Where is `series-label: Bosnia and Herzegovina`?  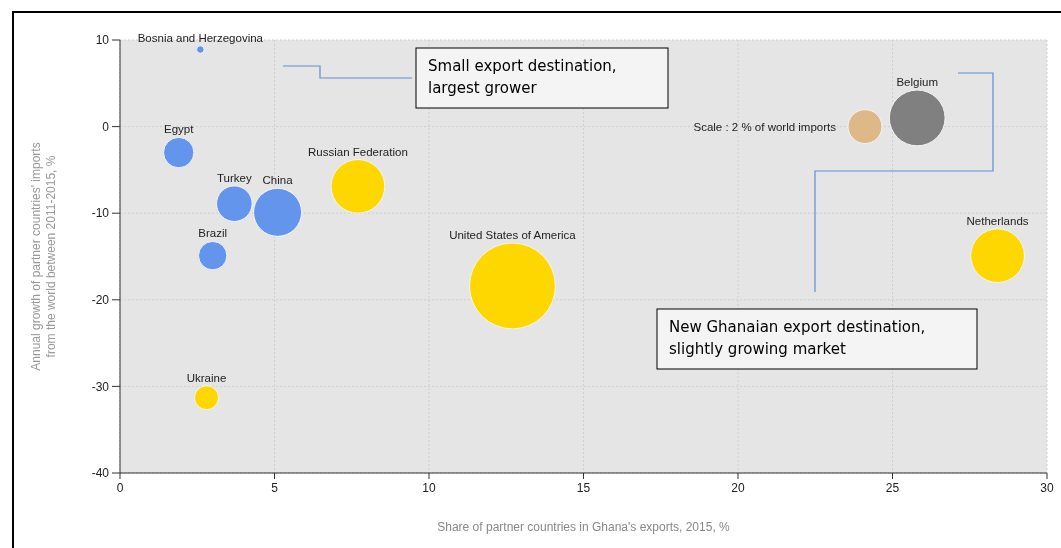
series-label: Bosnia and Herzegovina is located at coordinates (200, 37).